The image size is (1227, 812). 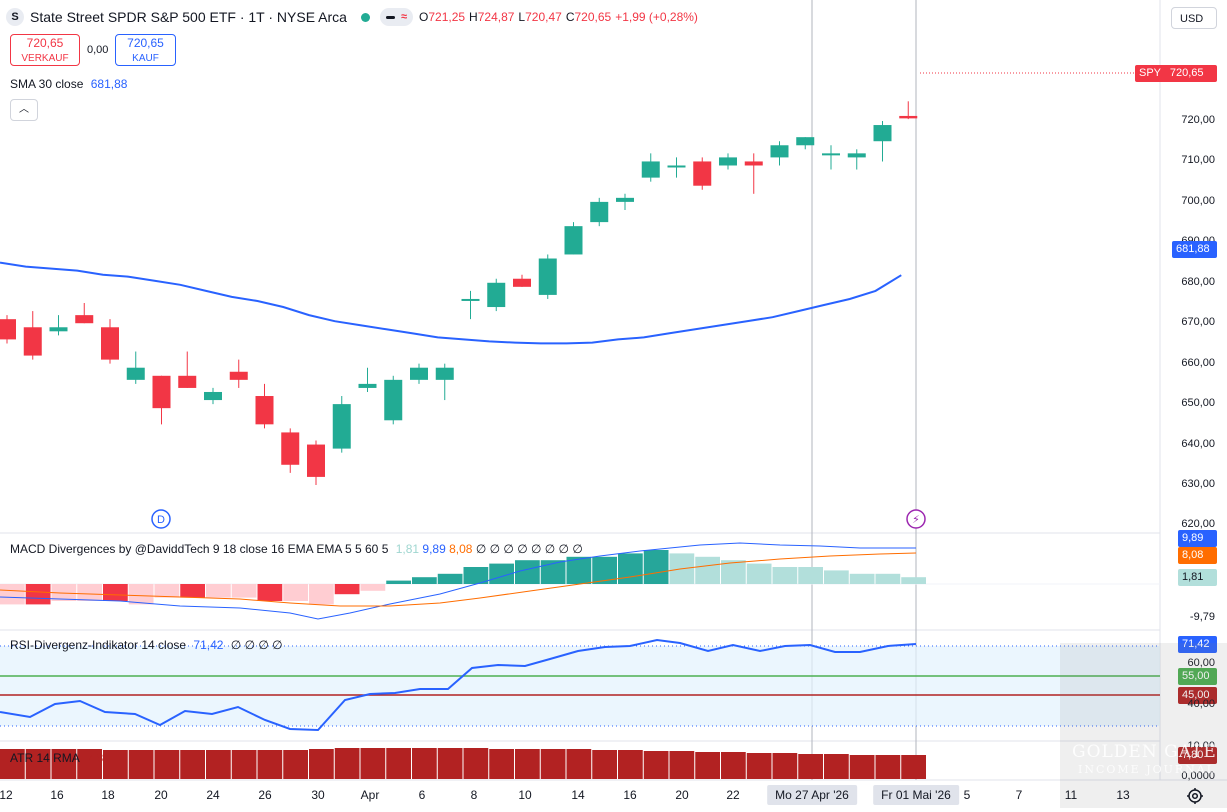 I want to click on chart-mode-pill: ≈, so click(x=396, y=17).